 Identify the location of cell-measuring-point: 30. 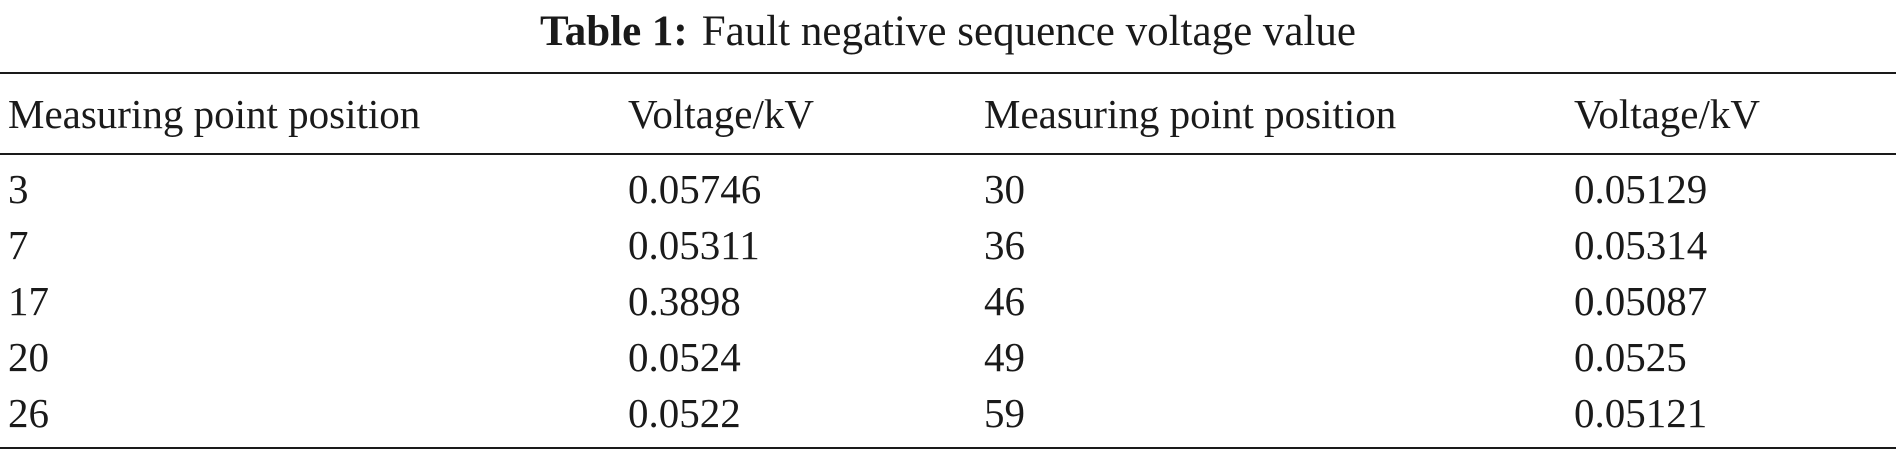
(1004, 189).